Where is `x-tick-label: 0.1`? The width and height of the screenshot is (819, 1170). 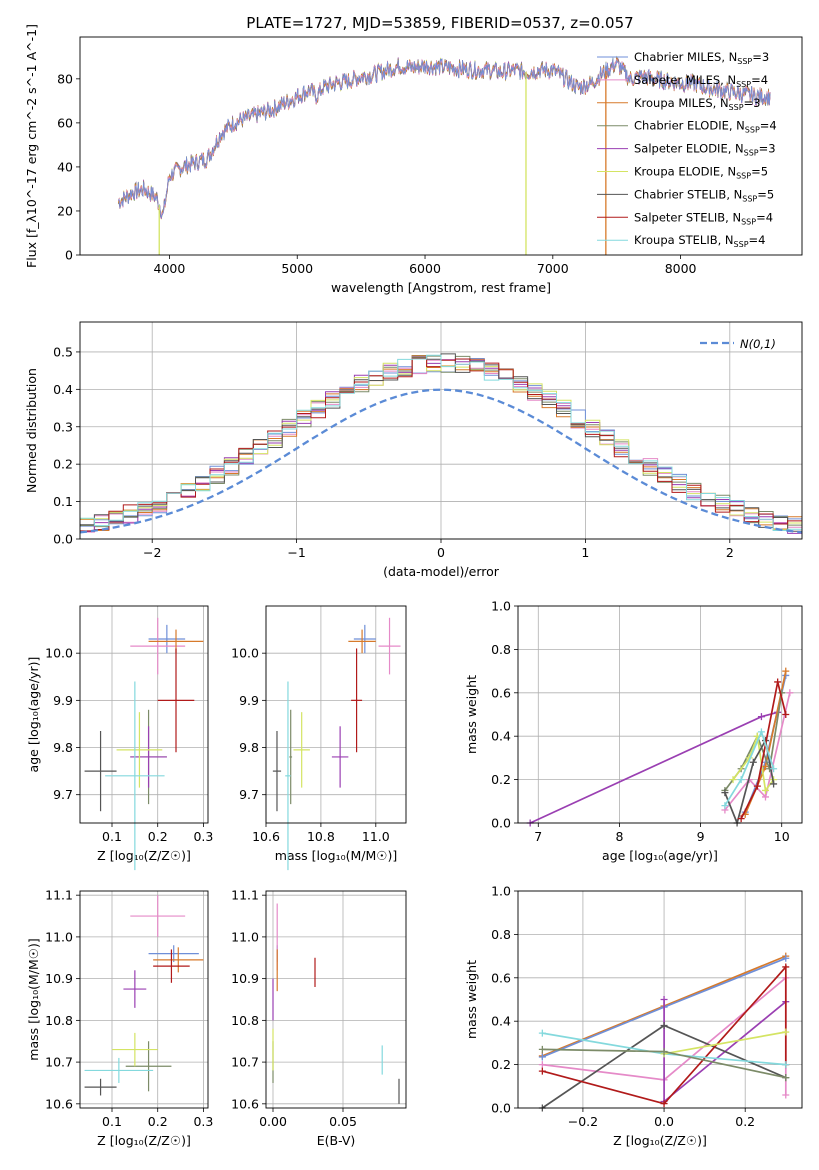 x-tick-label: 0.1 is located at coordinates (112, 836).